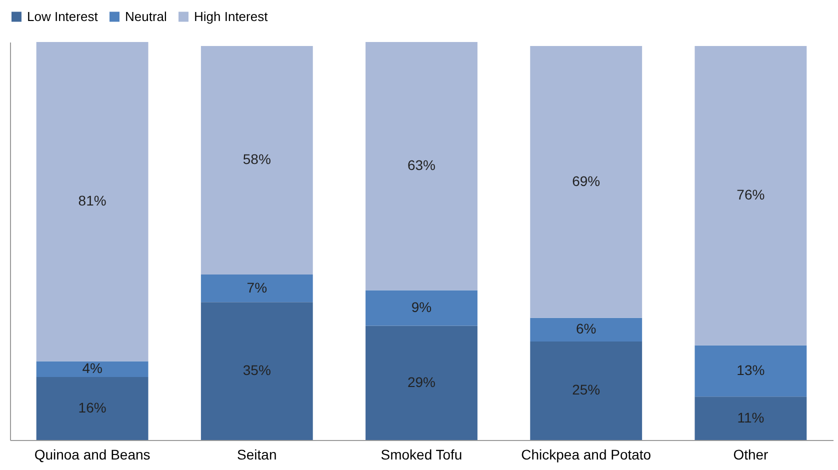  Describe the element at coordinates (92, 454) in the screenshot. I see `x-tick-label: Quinoa and Beans` at that location.